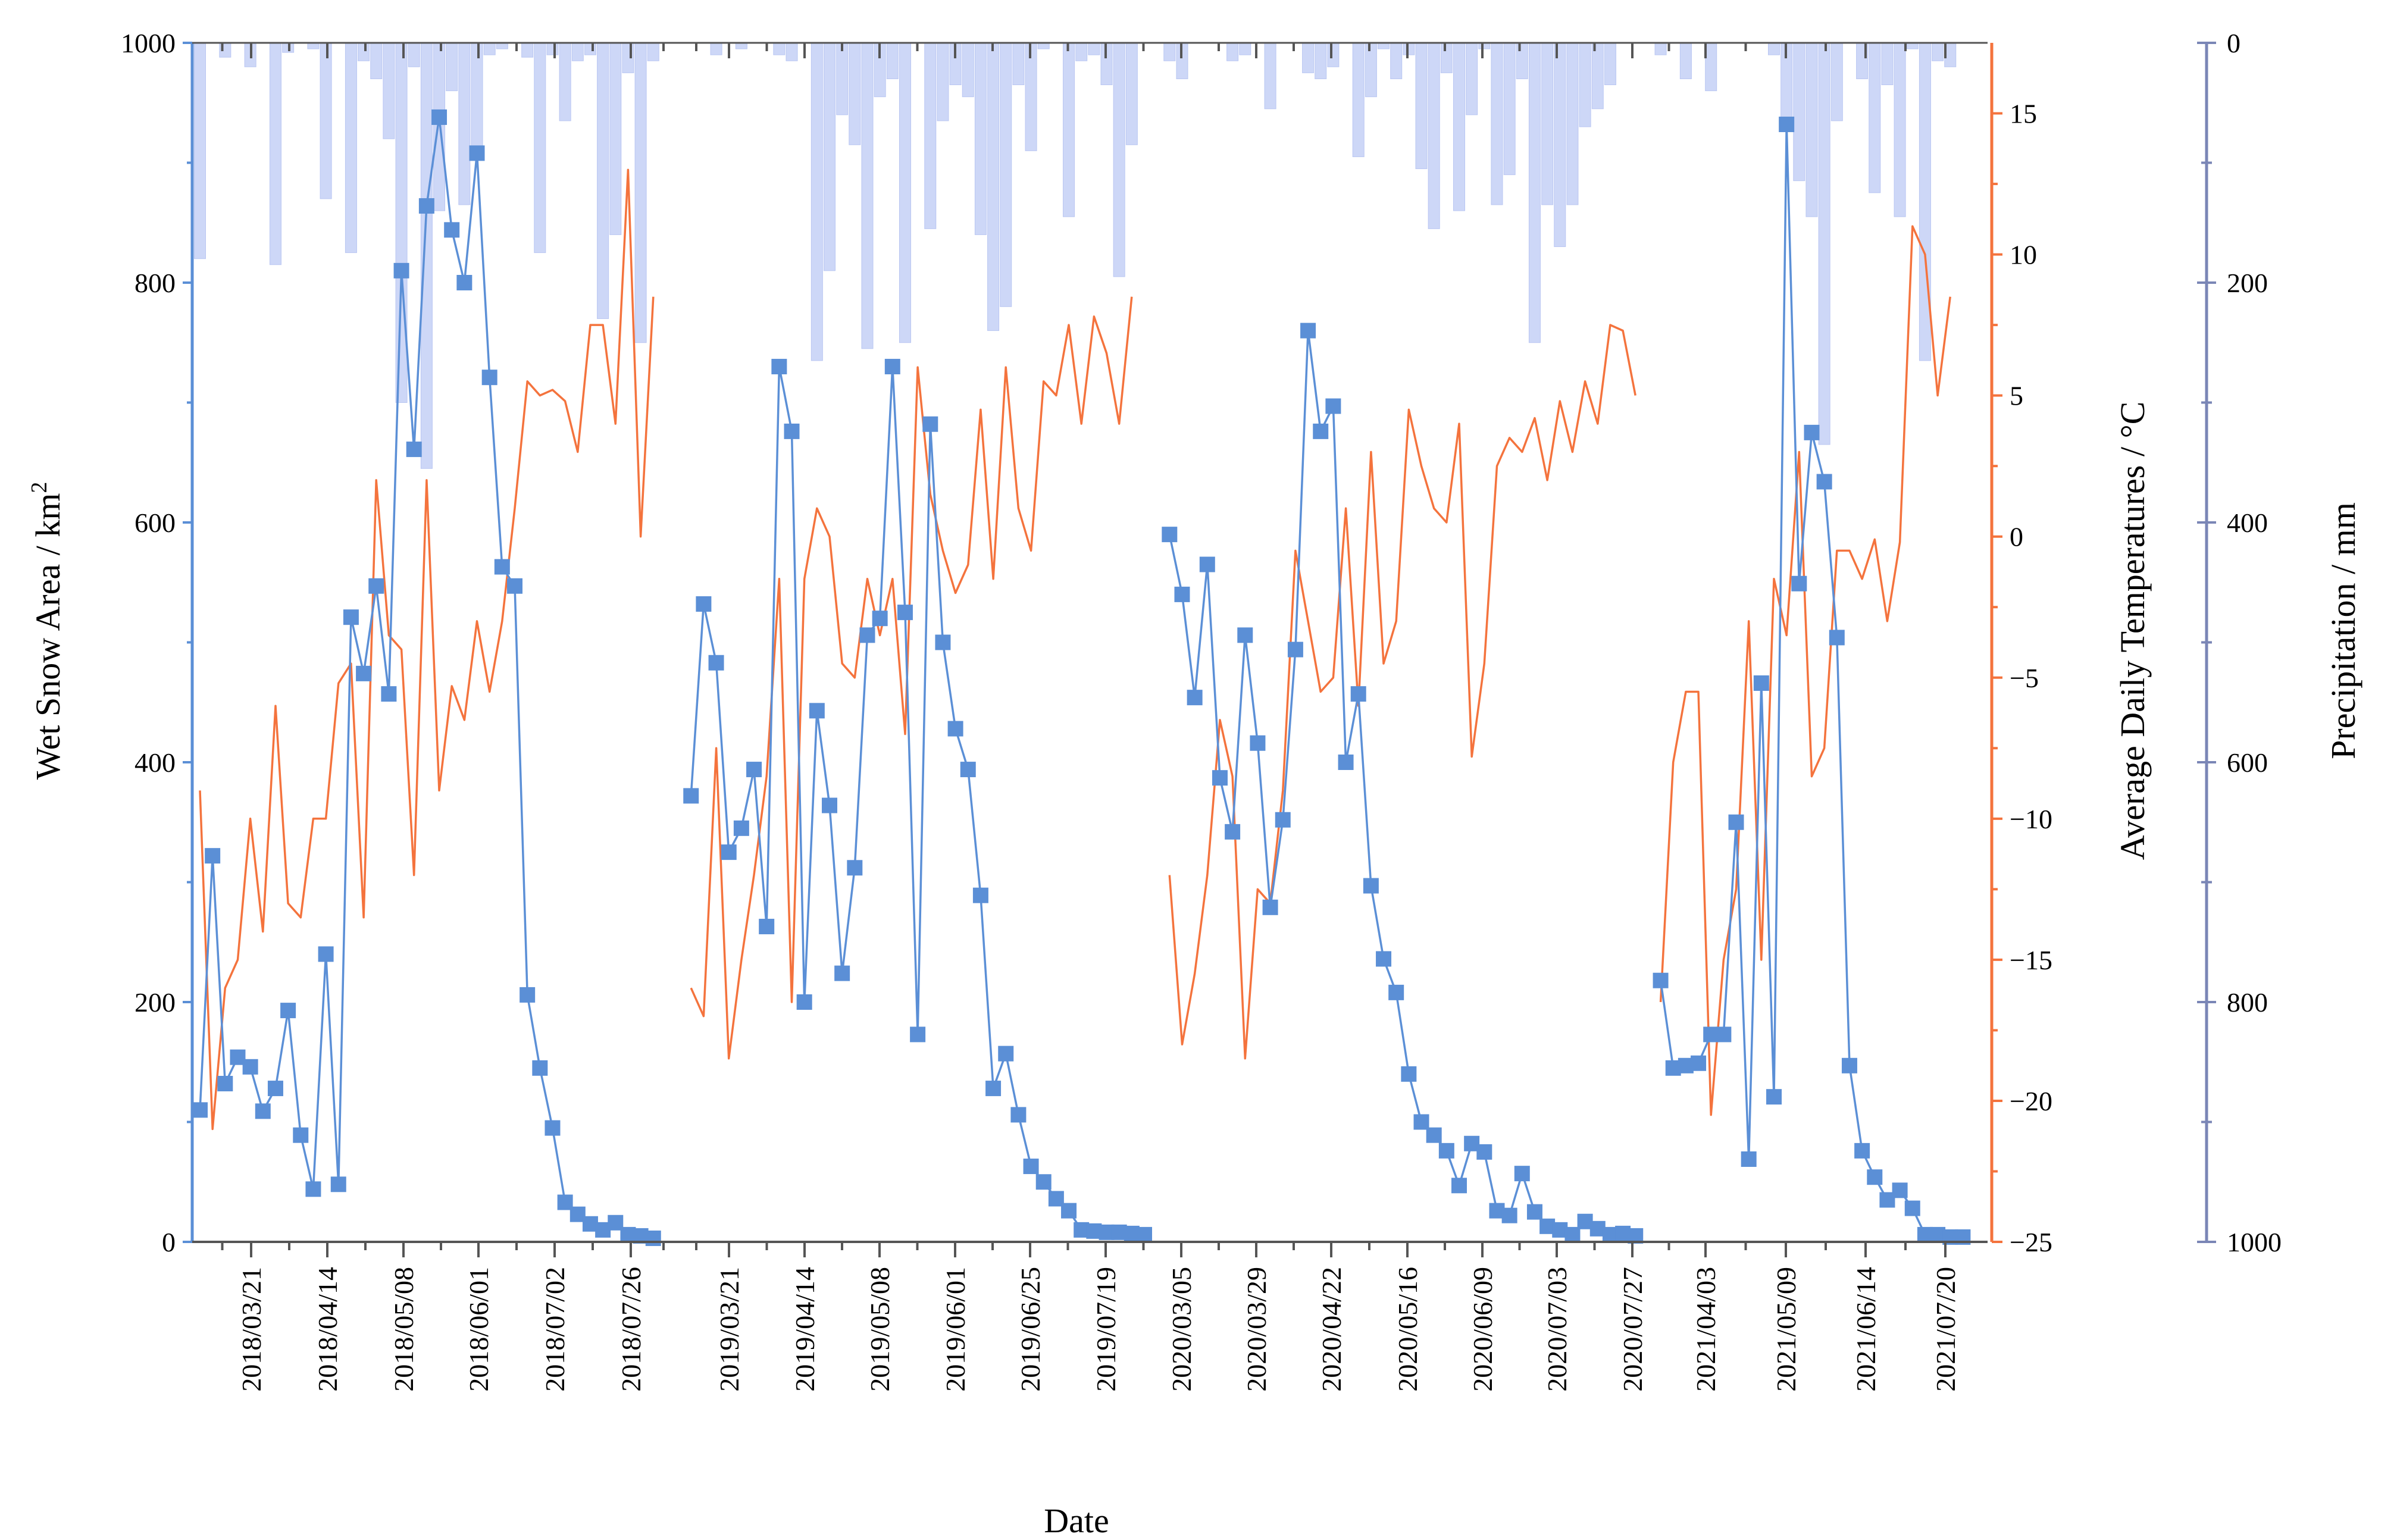  What do you see at coordinates (47, 631) in the screenshot?
I see `y-left-axis-title: Wet Snow Area / km2` at bounding box center [47, 631].